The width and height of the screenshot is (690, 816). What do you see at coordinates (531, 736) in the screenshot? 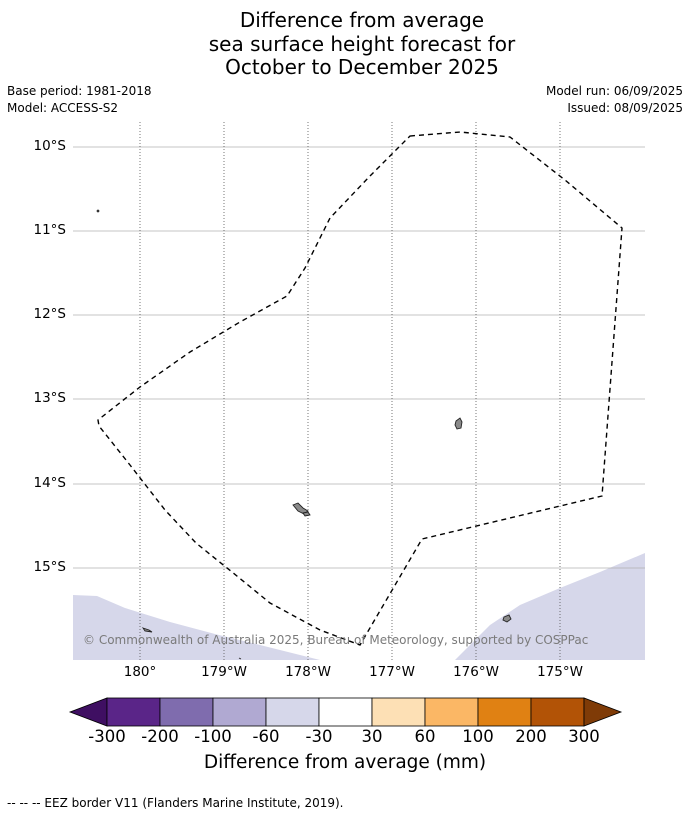
I see `cb-tick-9: 200` at bounding box center [531, 736].